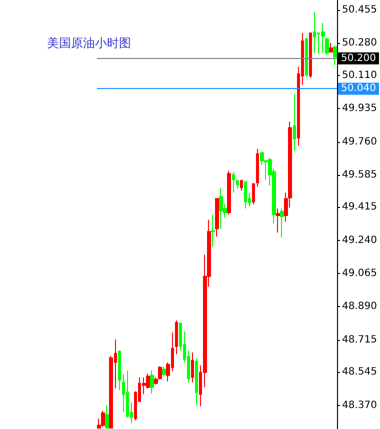  Describe the element at coordinates (360, 207) in the screenshot. I see `y-tick-label: 49.415` at that location.